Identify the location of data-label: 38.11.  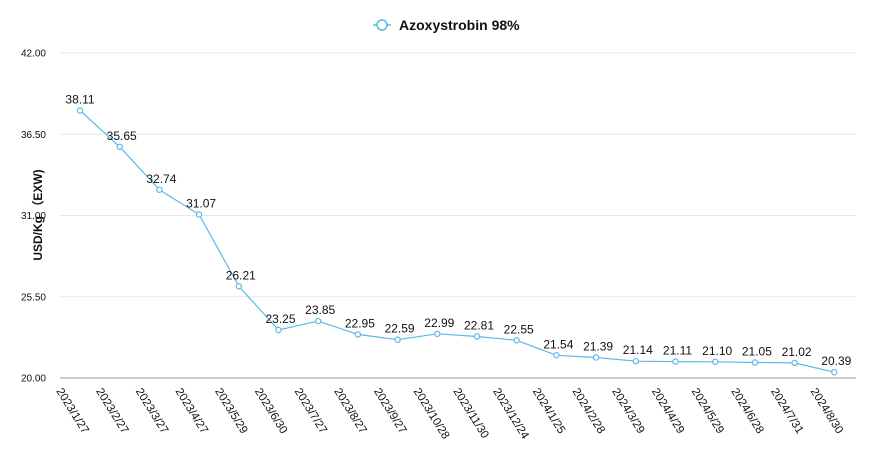
(79, 99).